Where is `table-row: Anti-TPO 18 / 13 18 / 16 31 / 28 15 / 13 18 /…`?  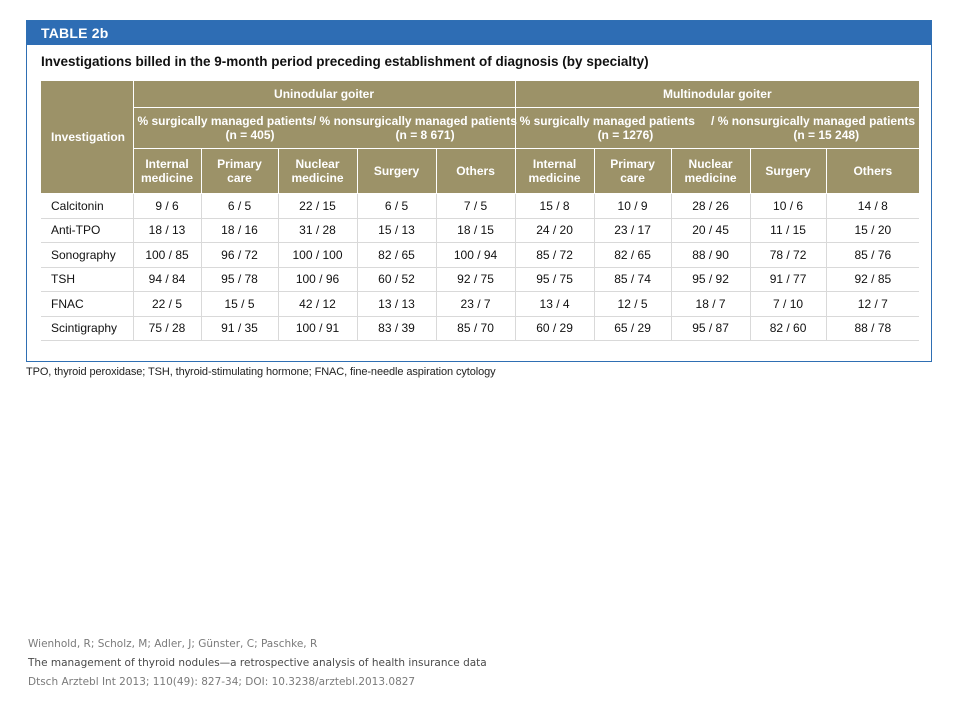
table-row: Anti-TPO 18 / 13 18 / 16 31 / 28 15 / 13 18 /… is located at coordinates (480, 230).